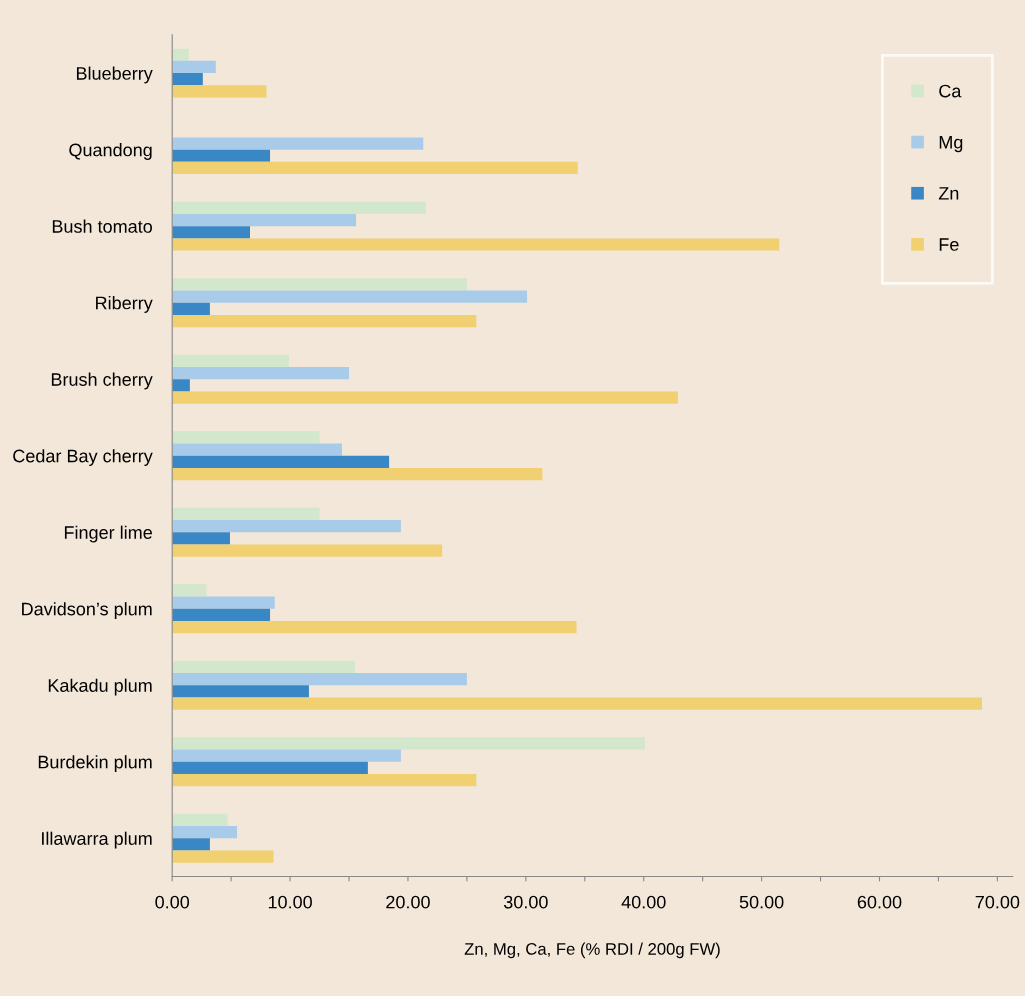  I want to click on legend-label: Mg, so click(951, 144).